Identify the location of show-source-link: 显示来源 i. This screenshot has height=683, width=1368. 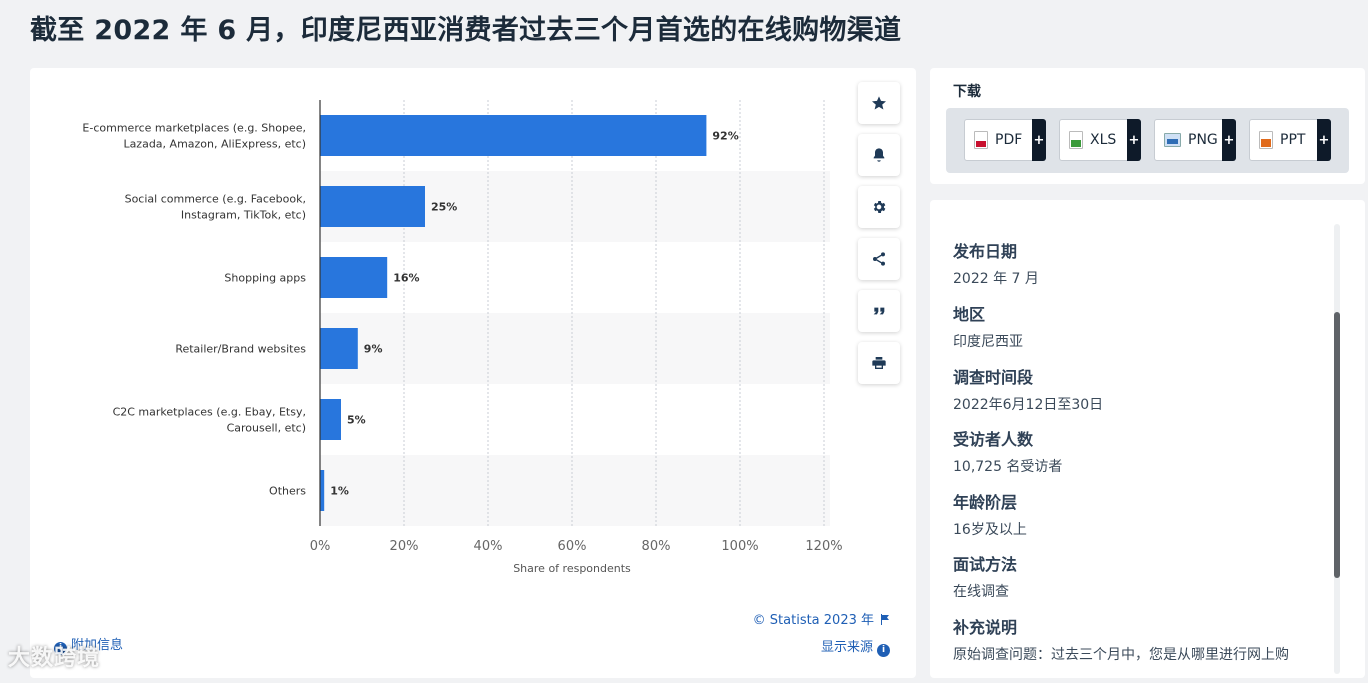
(855, 646).